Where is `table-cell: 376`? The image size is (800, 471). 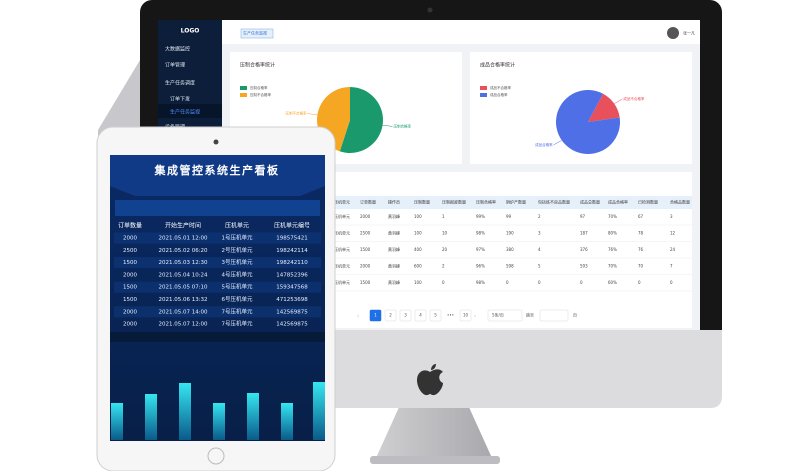
table-cell: 376 is located at coordinates (584, 249).